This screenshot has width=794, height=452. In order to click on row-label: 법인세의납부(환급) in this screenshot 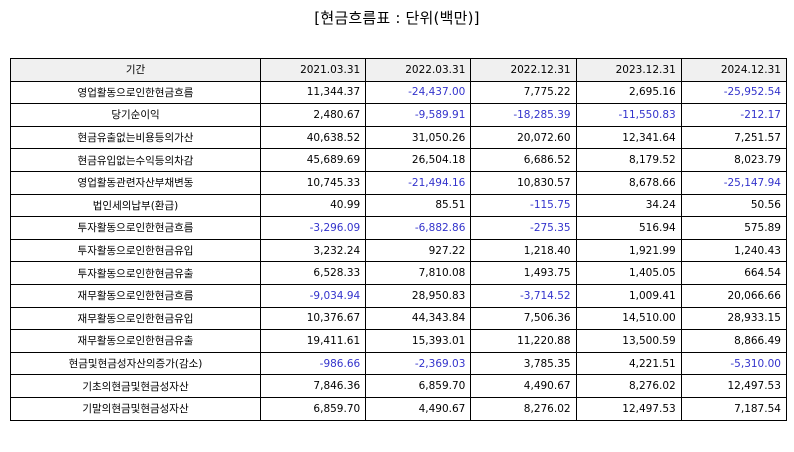, I will do `click(135, 205)`.